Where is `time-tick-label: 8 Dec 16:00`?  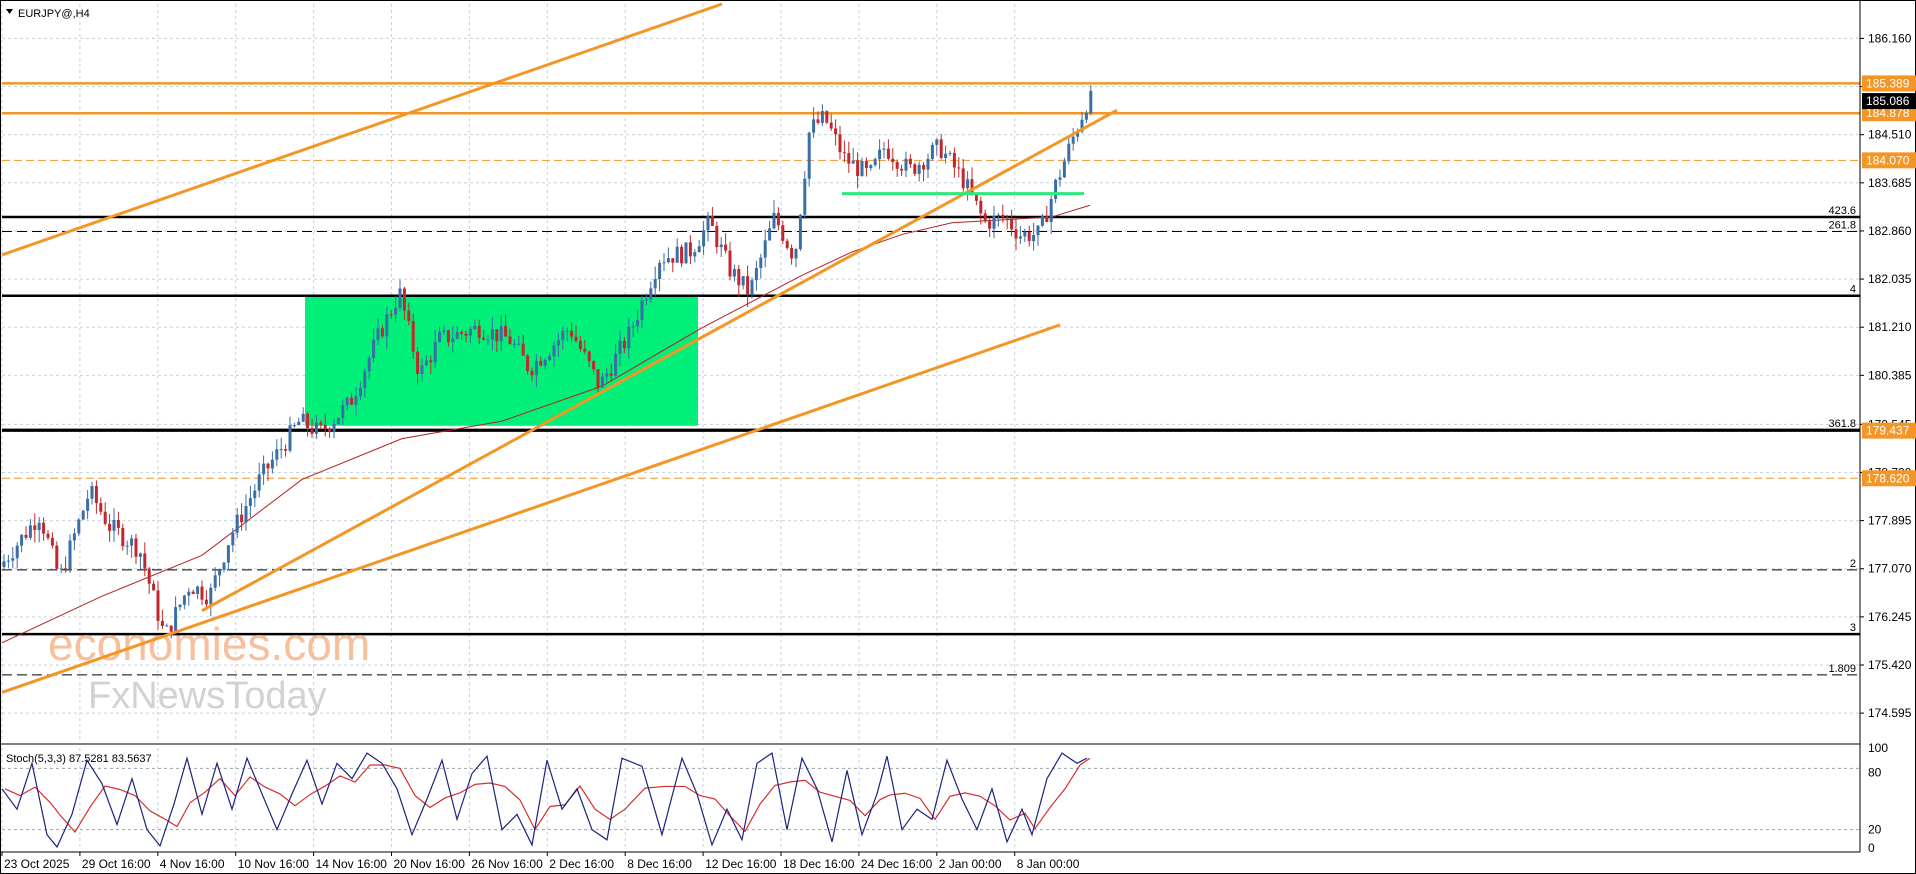 time-tick-label: 8 Dec 16:00 is located at coordinates (659, 864).